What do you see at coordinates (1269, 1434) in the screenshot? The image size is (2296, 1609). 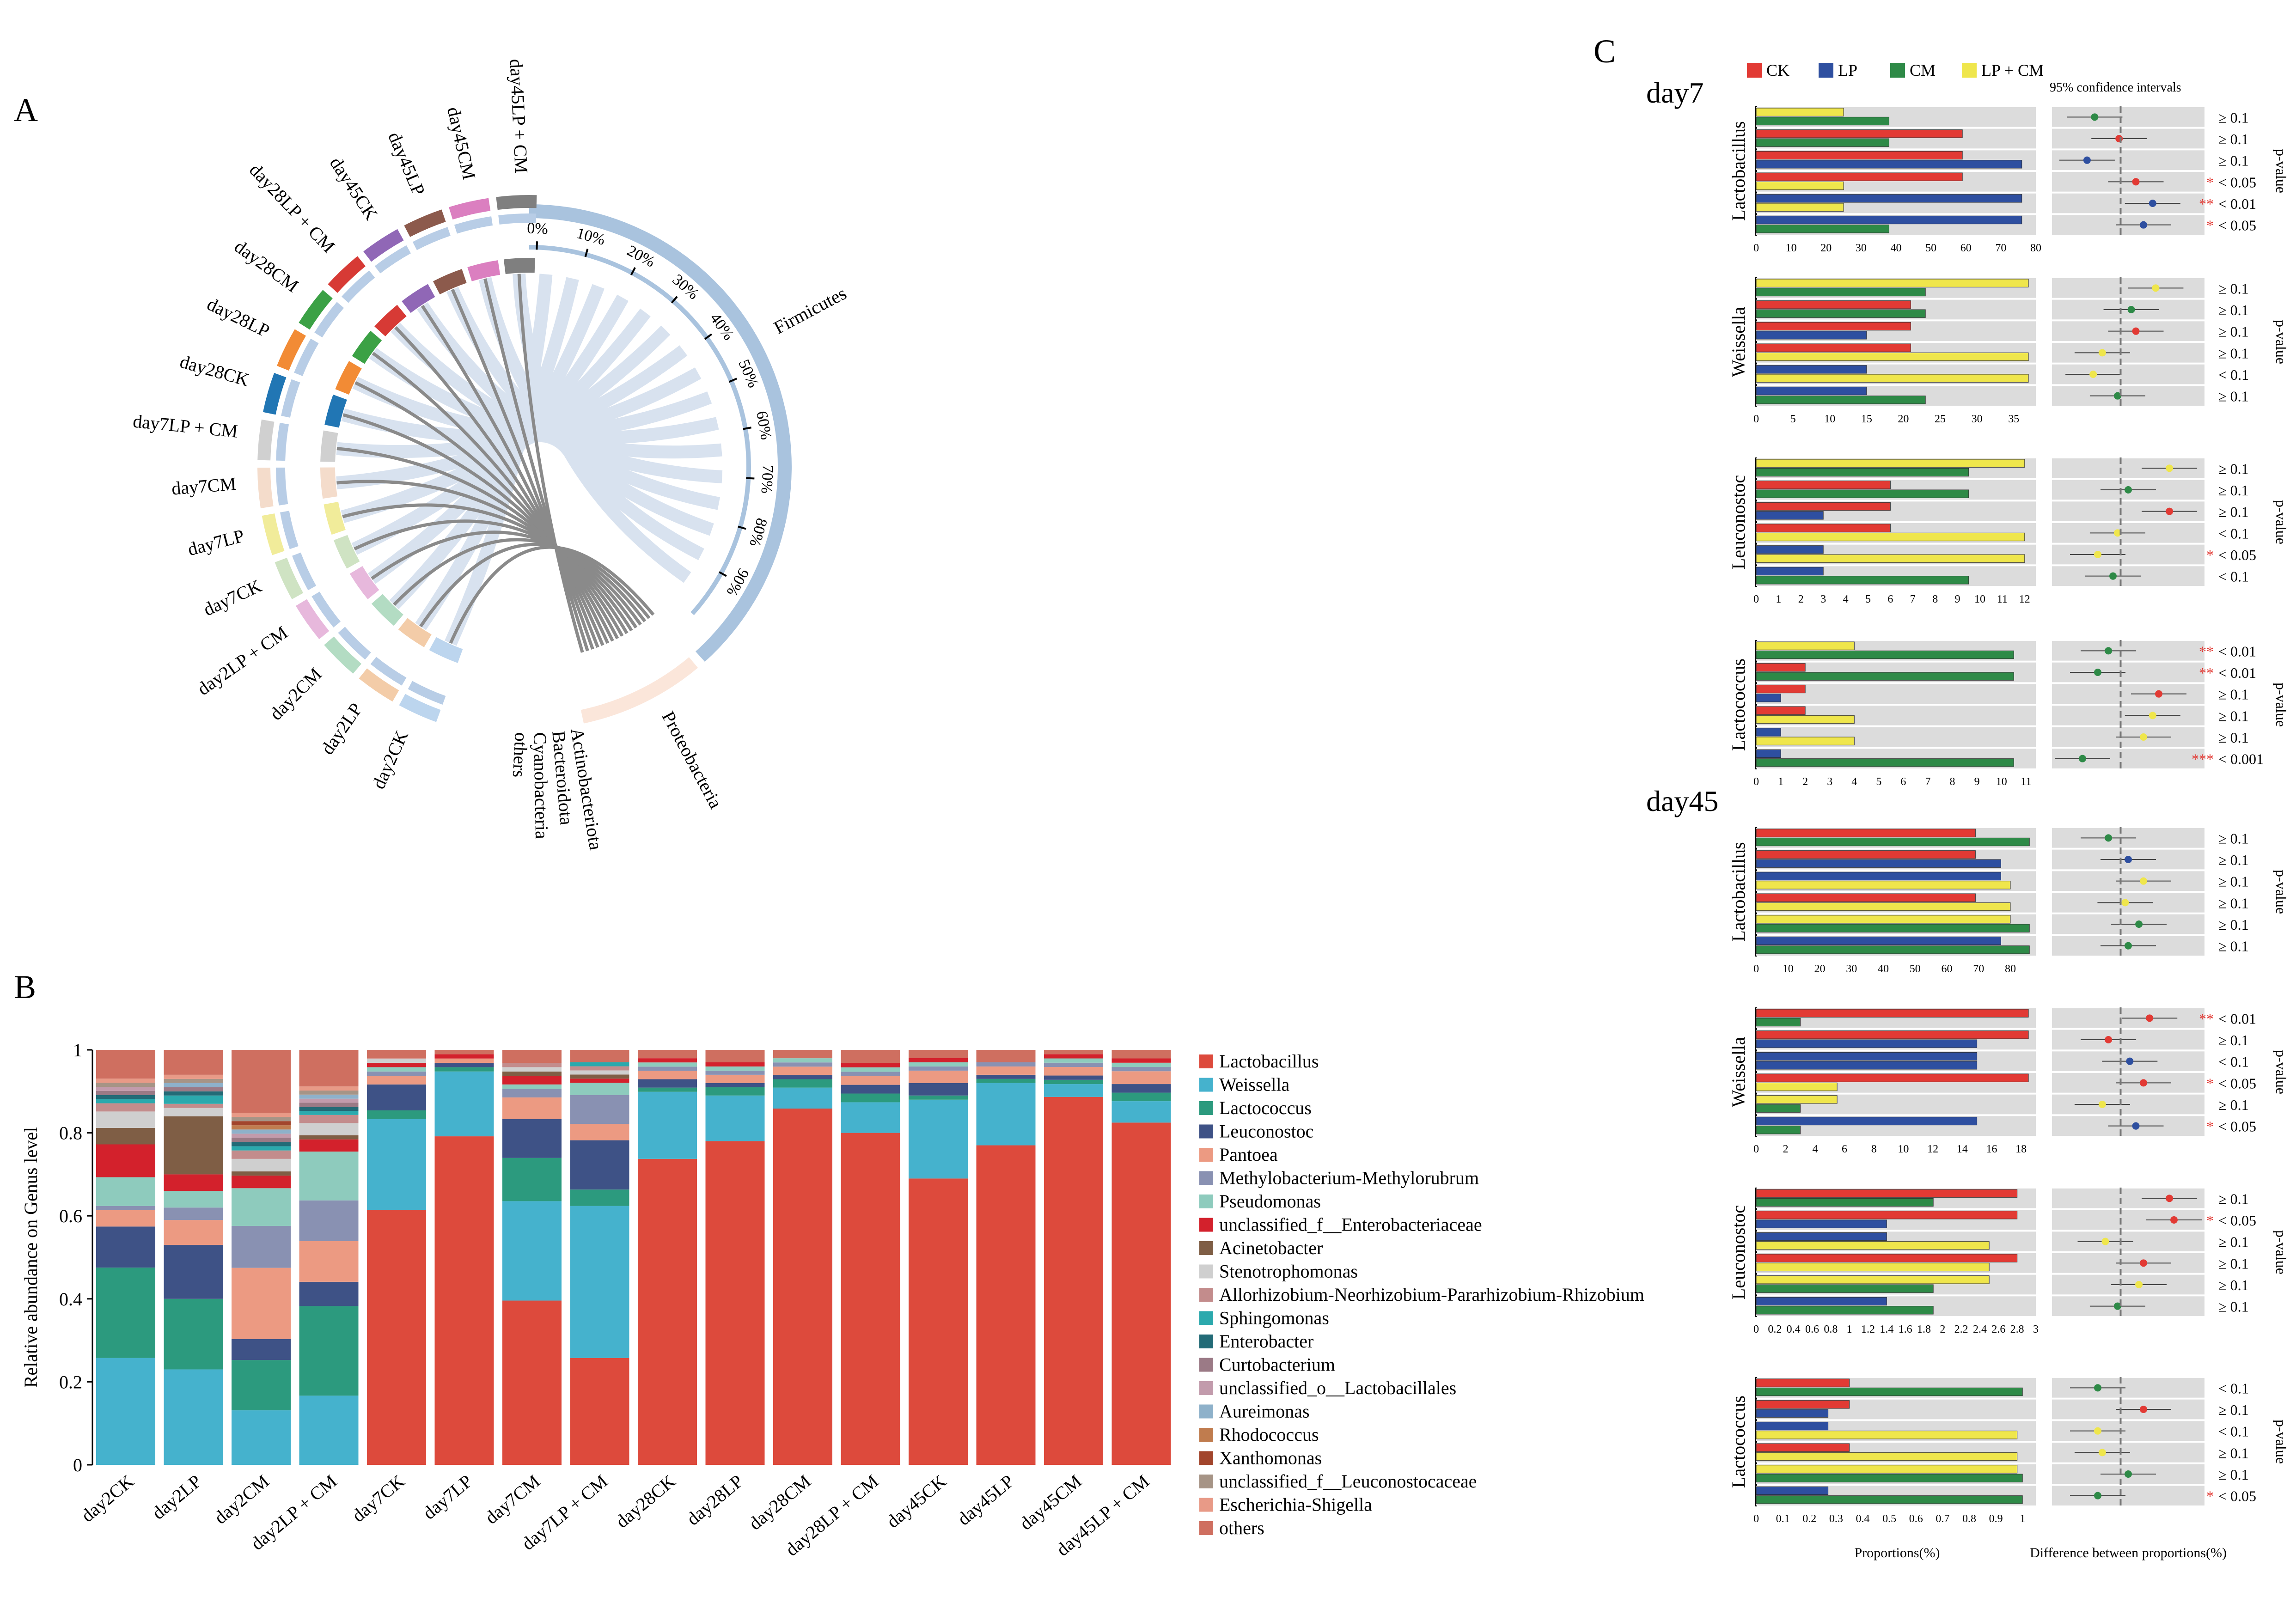 I see `legend-label: Rhodococcus` at bounding box center [1269, 1434].